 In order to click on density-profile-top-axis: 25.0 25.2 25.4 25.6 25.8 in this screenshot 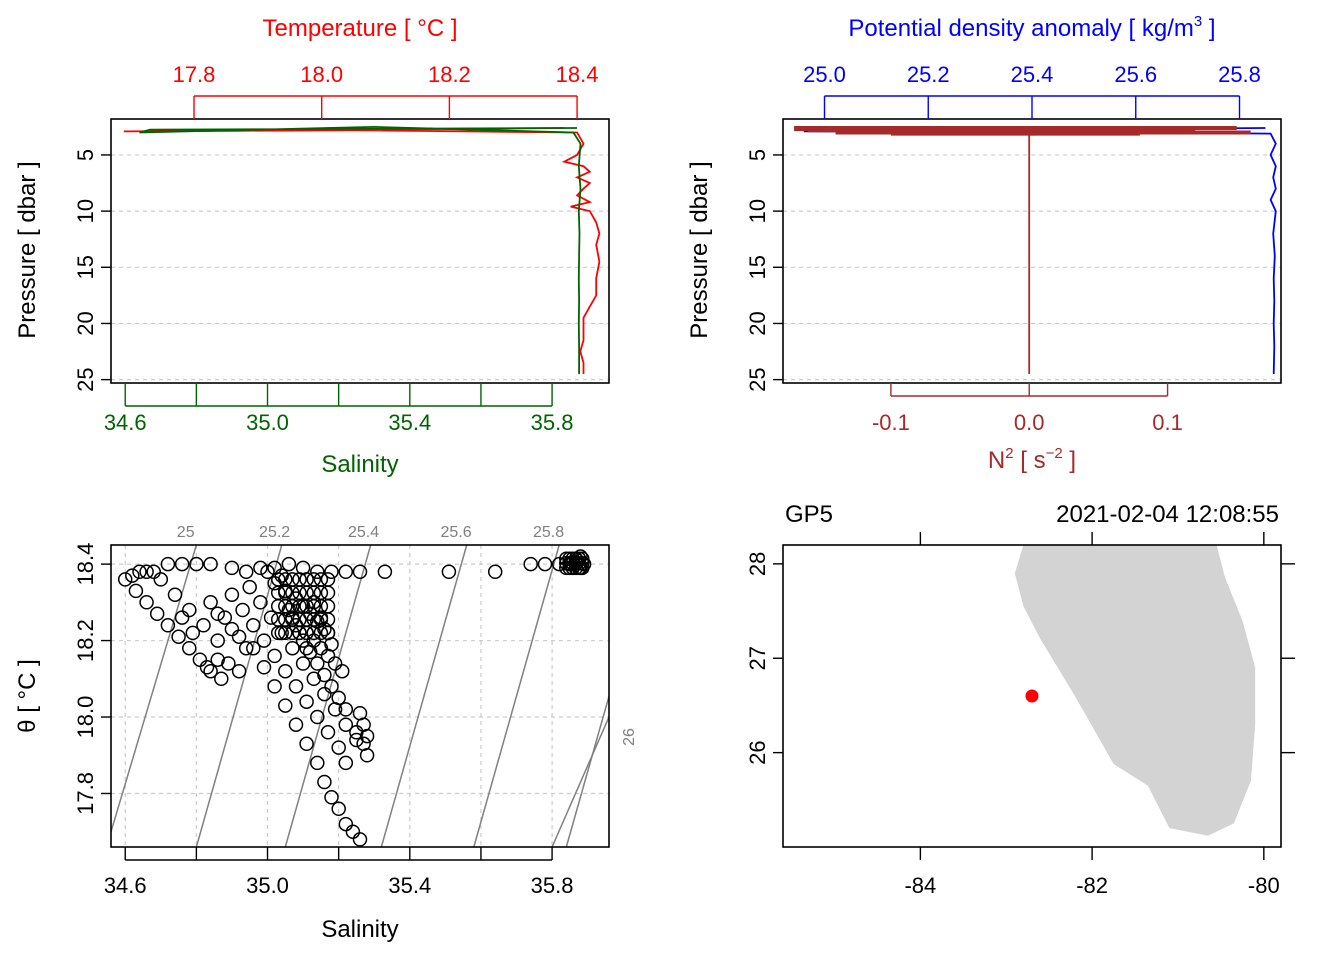, I will do `click(1032, 90)`.